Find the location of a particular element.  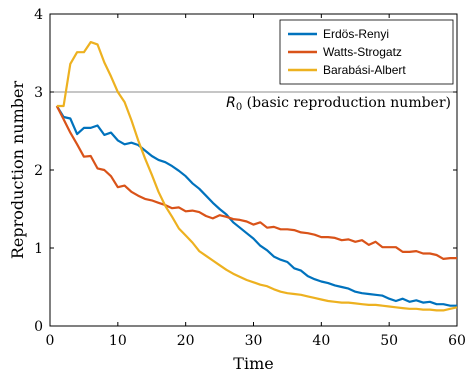

x-tick-label: 40 is located at coordinates (321, 341).